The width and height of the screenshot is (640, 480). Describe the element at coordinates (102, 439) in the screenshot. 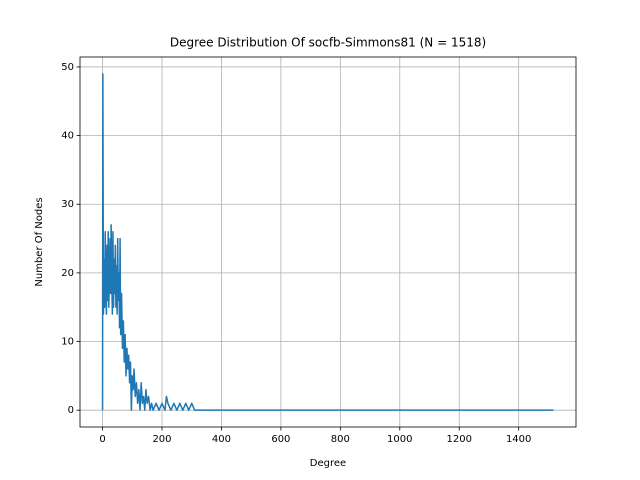

I see `x-tick-label: 0` at that location.